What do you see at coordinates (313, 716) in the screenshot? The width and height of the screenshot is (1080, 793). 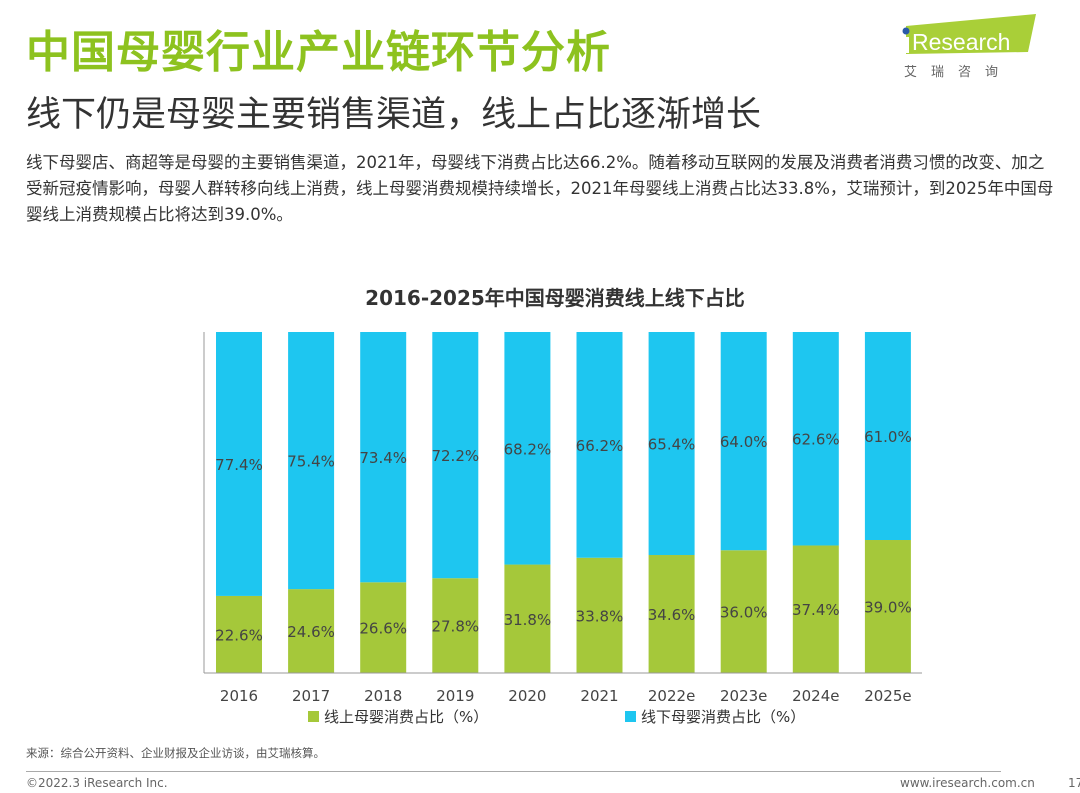 I see `legend-swatch-online` at bounding box center [313, 716].